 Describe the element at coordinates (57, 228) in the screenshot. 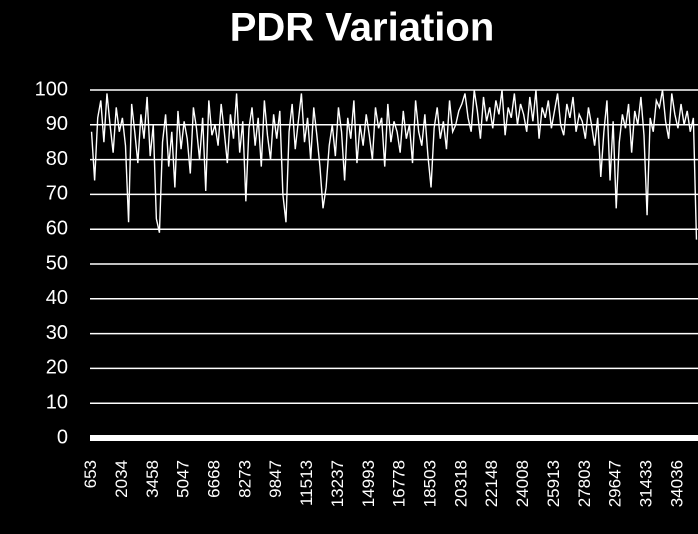

I see `y-tick-label: 60` at that location.